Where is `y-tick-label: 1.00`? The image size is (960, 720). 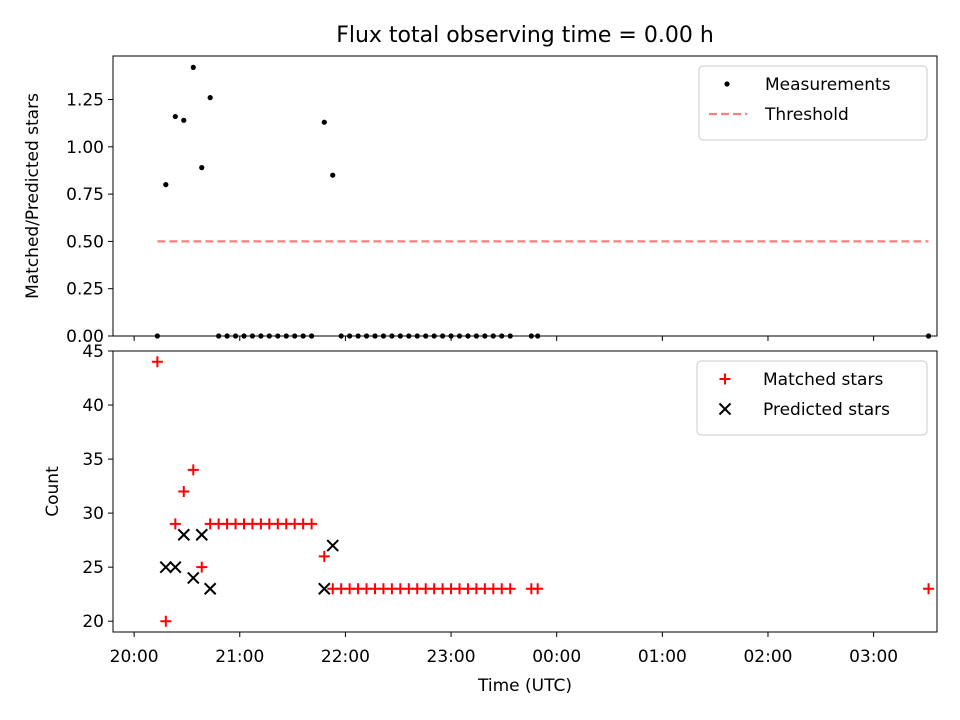 y-tick-label: 1.00 is located at coordinates (85, 148).